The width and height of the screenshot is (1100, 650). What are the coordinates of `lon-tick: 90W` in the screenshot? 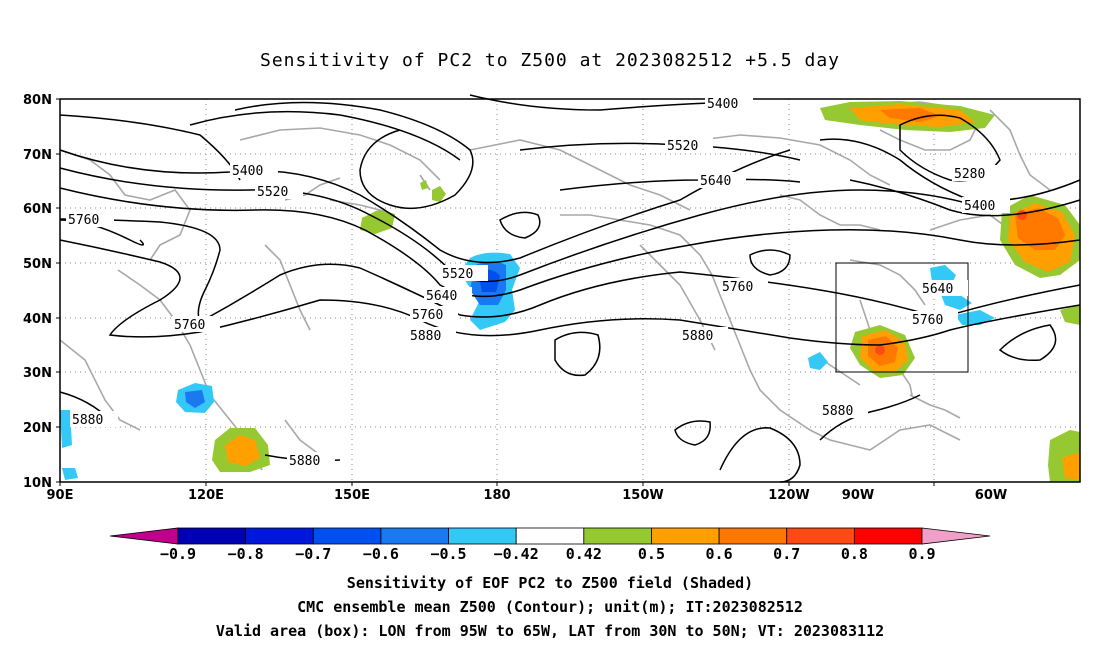 It's located at (858, 495).